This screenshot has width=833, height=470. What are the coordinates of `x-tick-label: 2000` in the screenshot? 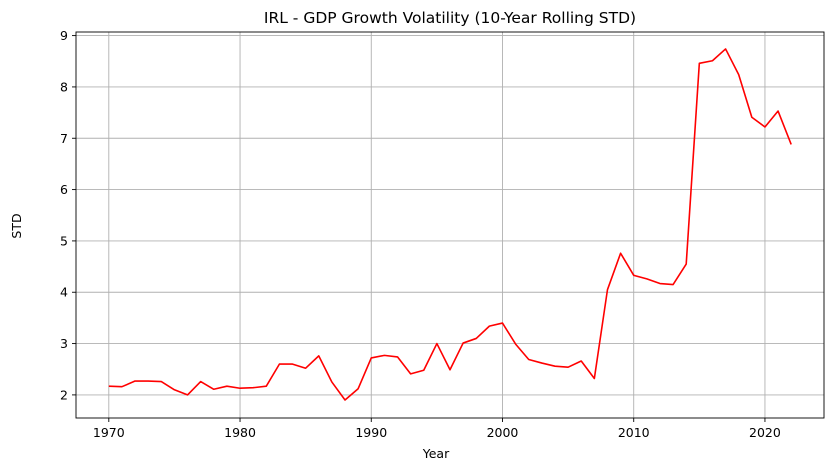 It's located at (503, 432).